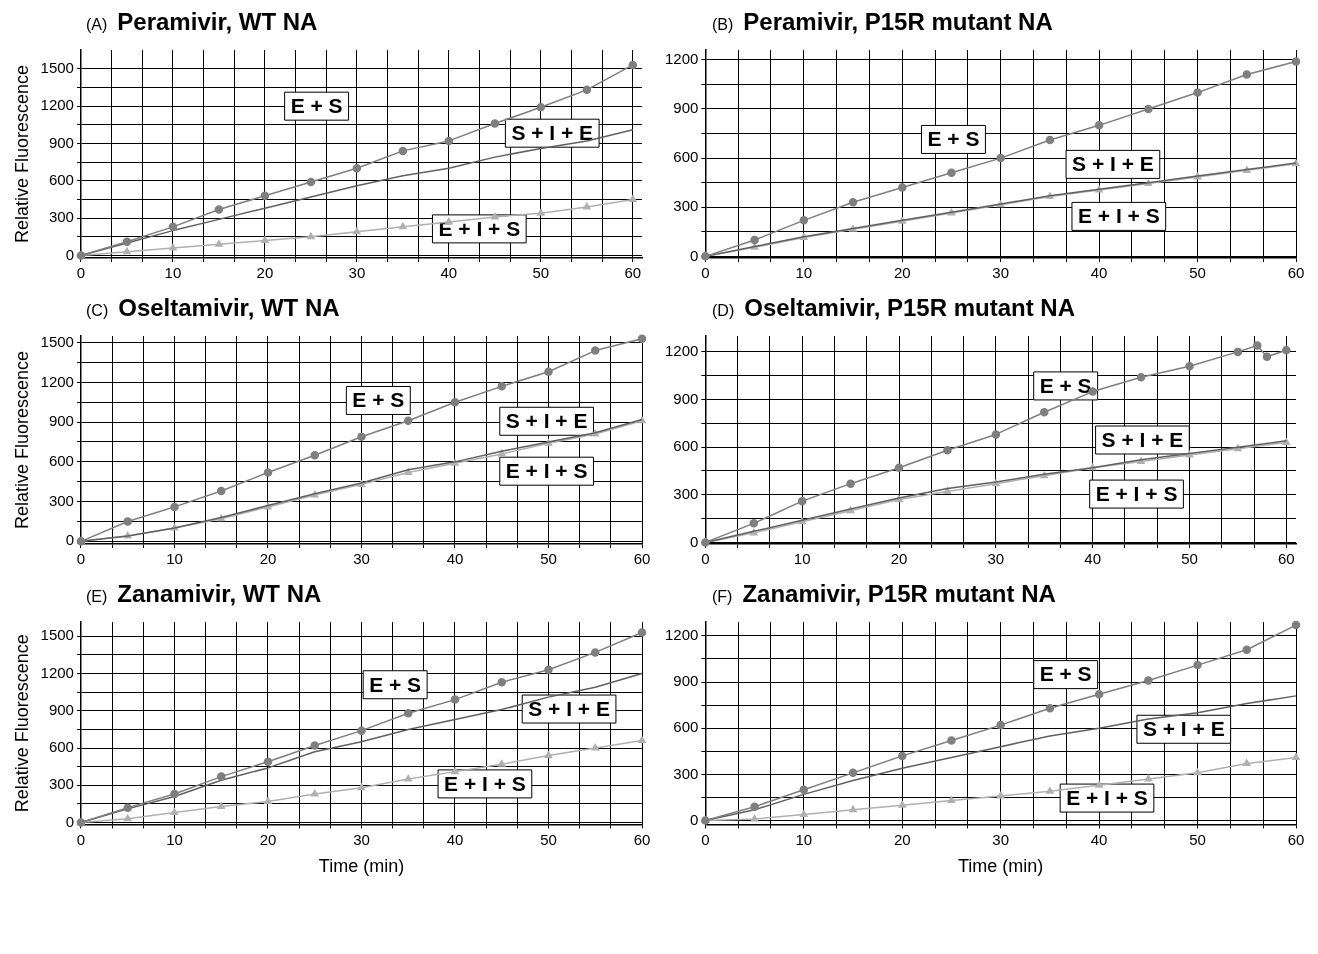 This screenshot has width=1318, height=954. Describe the element at coordinates (723, 25) in the screenshot. I see `chart-subtitle: (B)` at that location.